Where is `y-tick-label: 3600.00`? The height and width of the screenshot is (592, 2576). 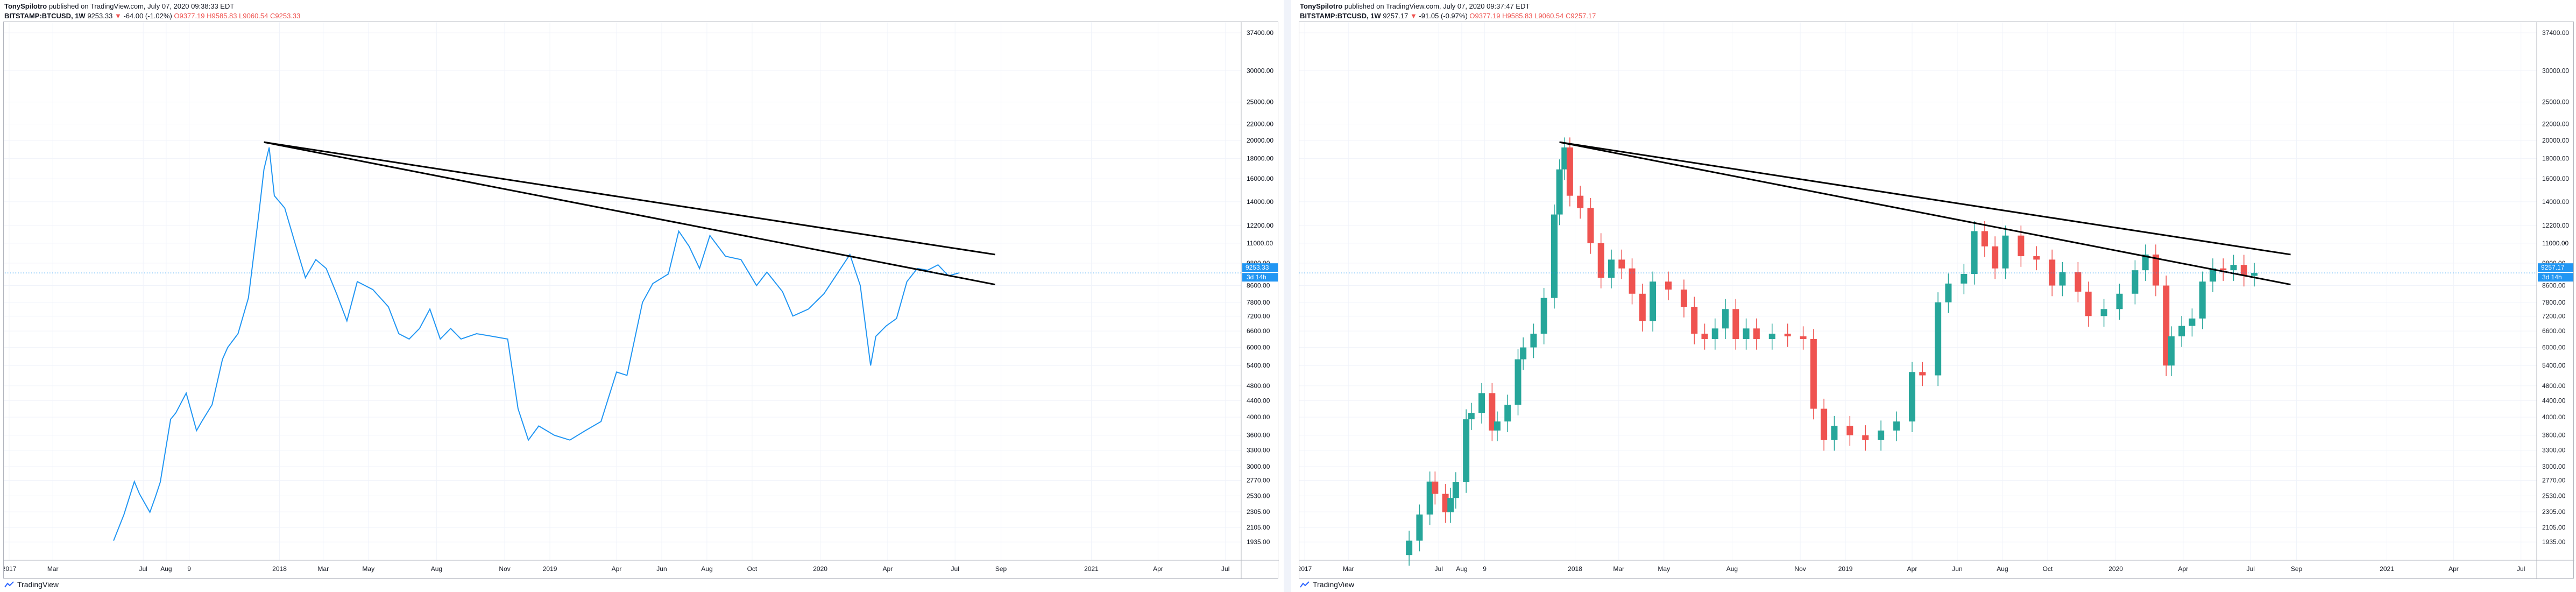
y-tick-label: 3600.00 is located at coordinates (1258, 435).